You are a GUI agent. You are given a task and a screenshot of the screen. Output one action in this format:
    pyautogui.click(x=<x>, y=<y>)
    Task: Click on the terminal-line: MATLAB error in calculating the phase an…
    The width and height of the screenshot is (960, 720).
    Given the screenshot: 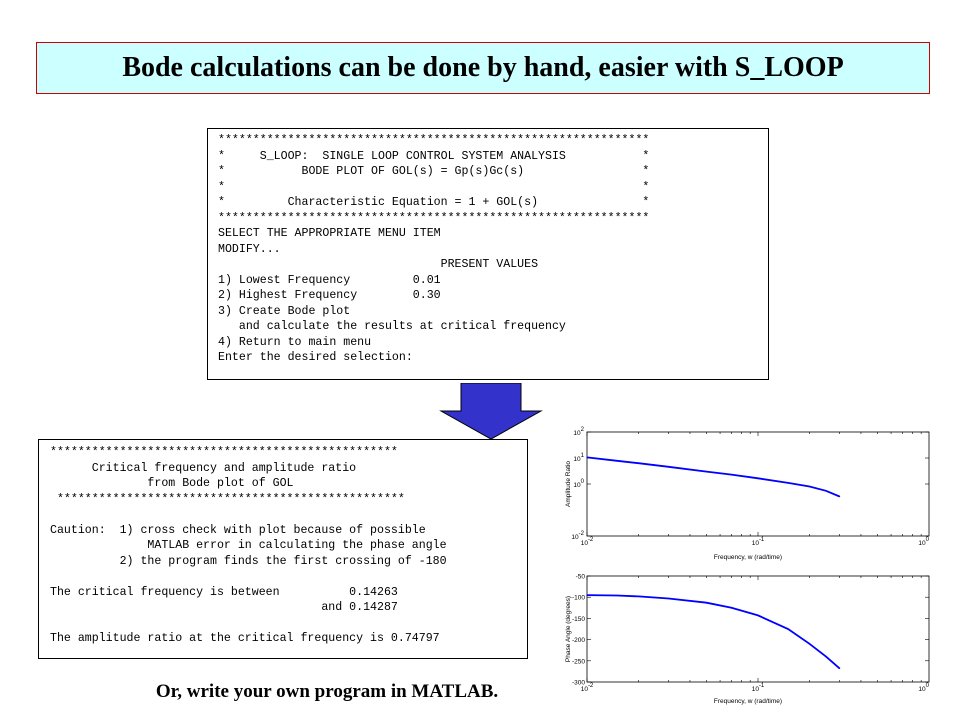 What is the action you would take?
    pyautogui.click(x=248, y=545)
    